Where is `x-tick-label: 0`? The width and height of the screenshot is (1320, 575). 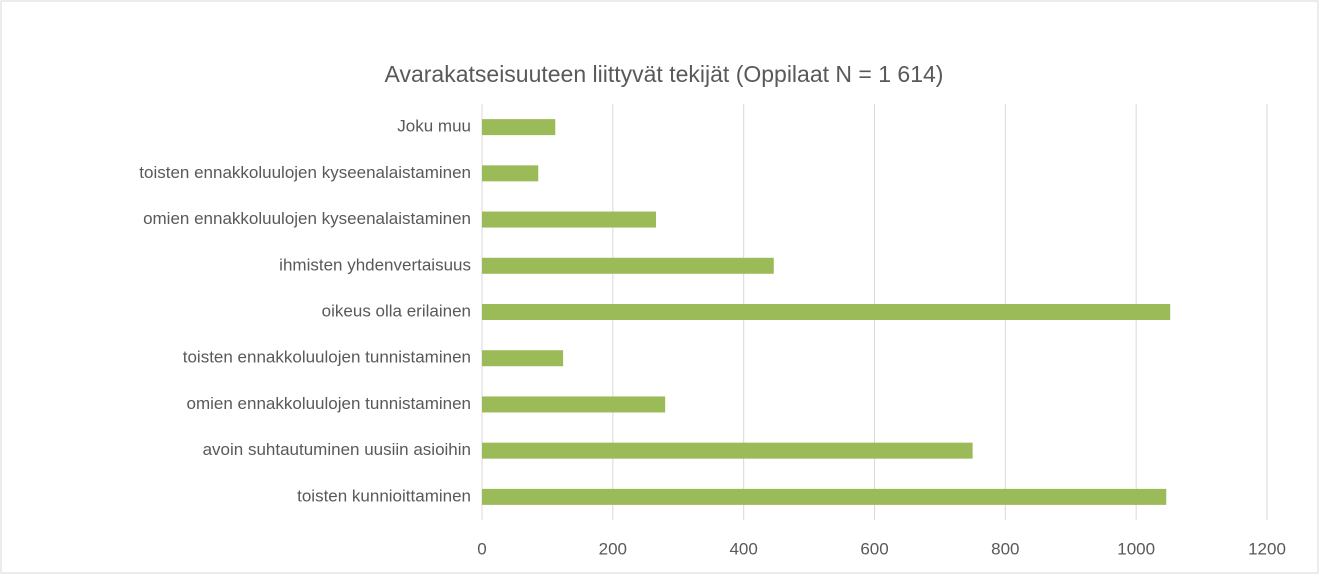 x-tick-label: 0 is located at coordinates (481, 548).